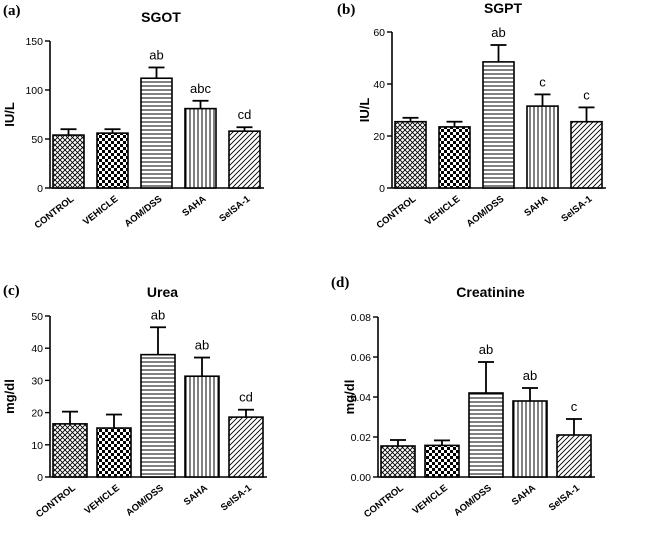 The height and width of the screenshot is (542, 669). What do you see at coordinates (161, 17) in the screenshot?
I see `chart-title: SGOT` at bounding box center [161, 17].